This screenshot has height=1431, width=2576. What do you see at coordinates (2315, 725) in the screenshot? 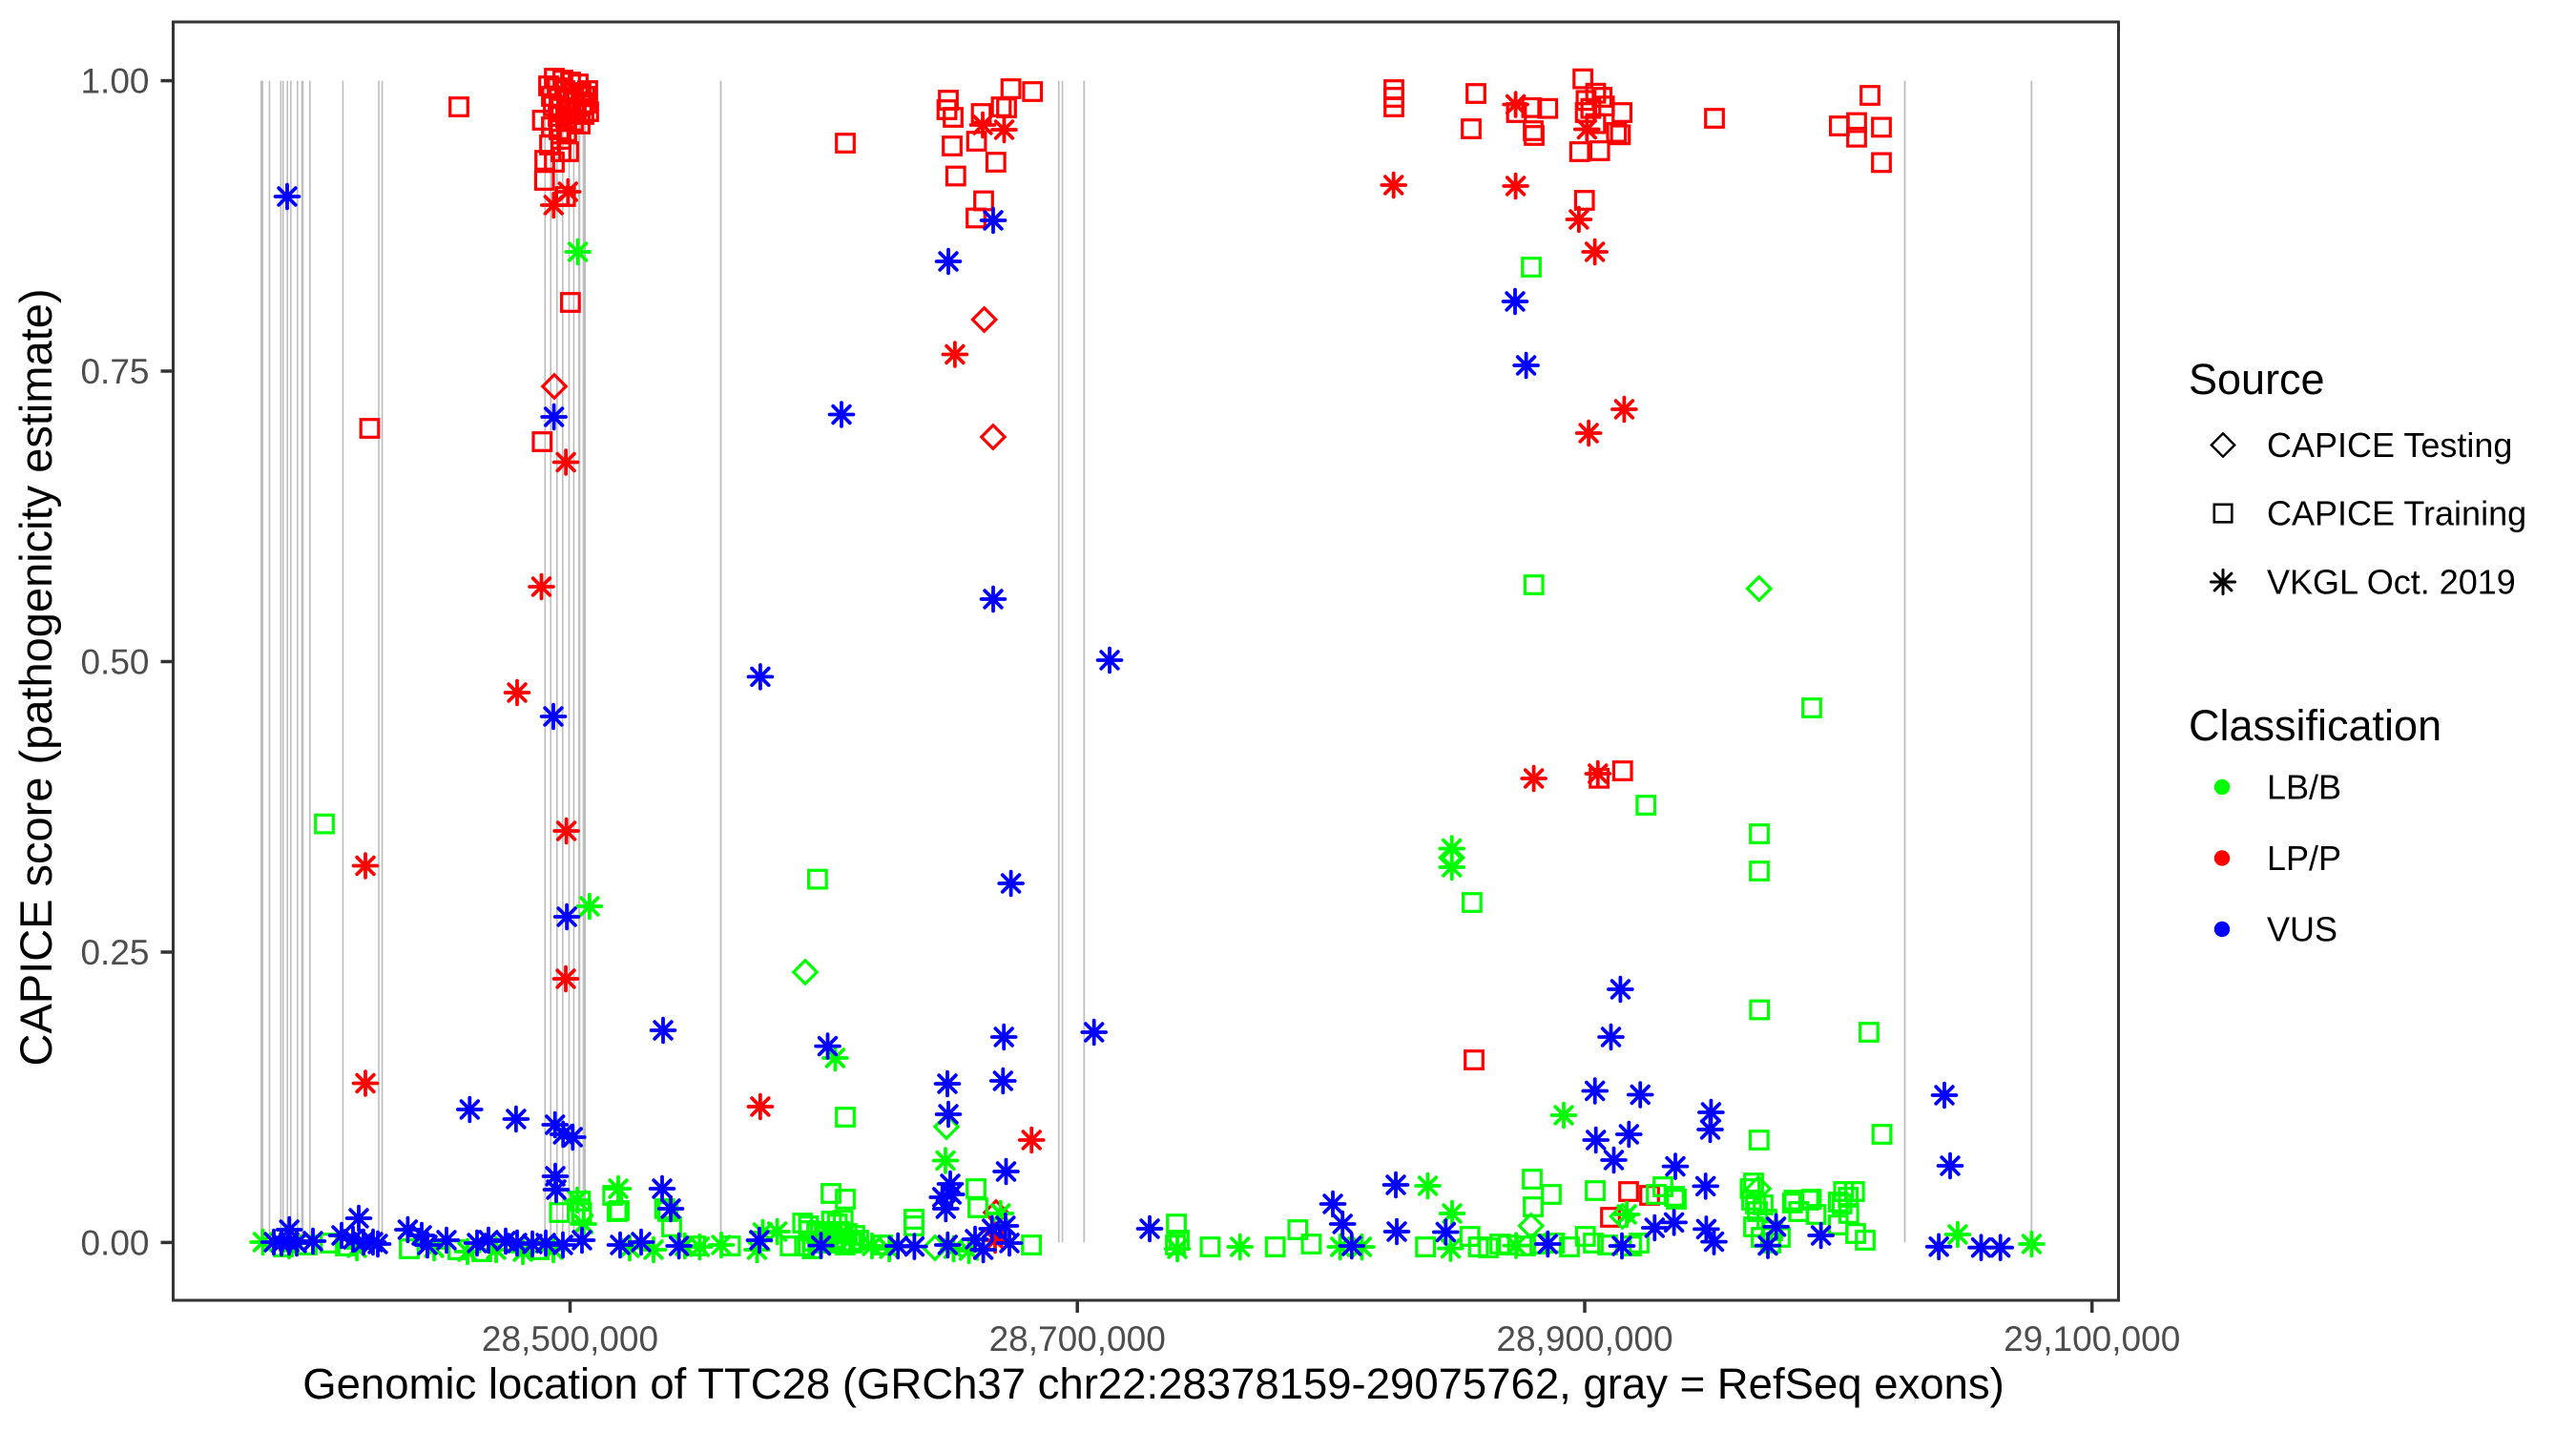
I see `svg-text: Classification` at bounding box center [2315, 725].